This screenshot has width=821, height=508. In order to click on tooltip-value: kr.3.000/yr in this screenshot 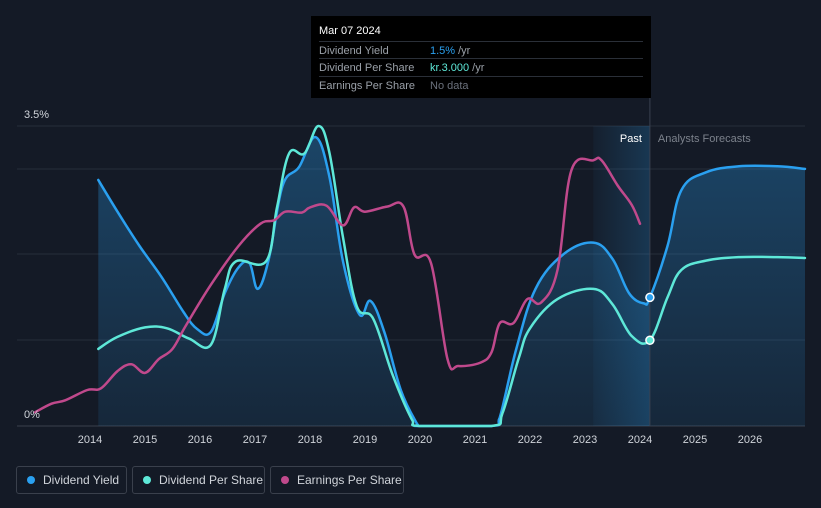, I will do `click(457, 68)`.